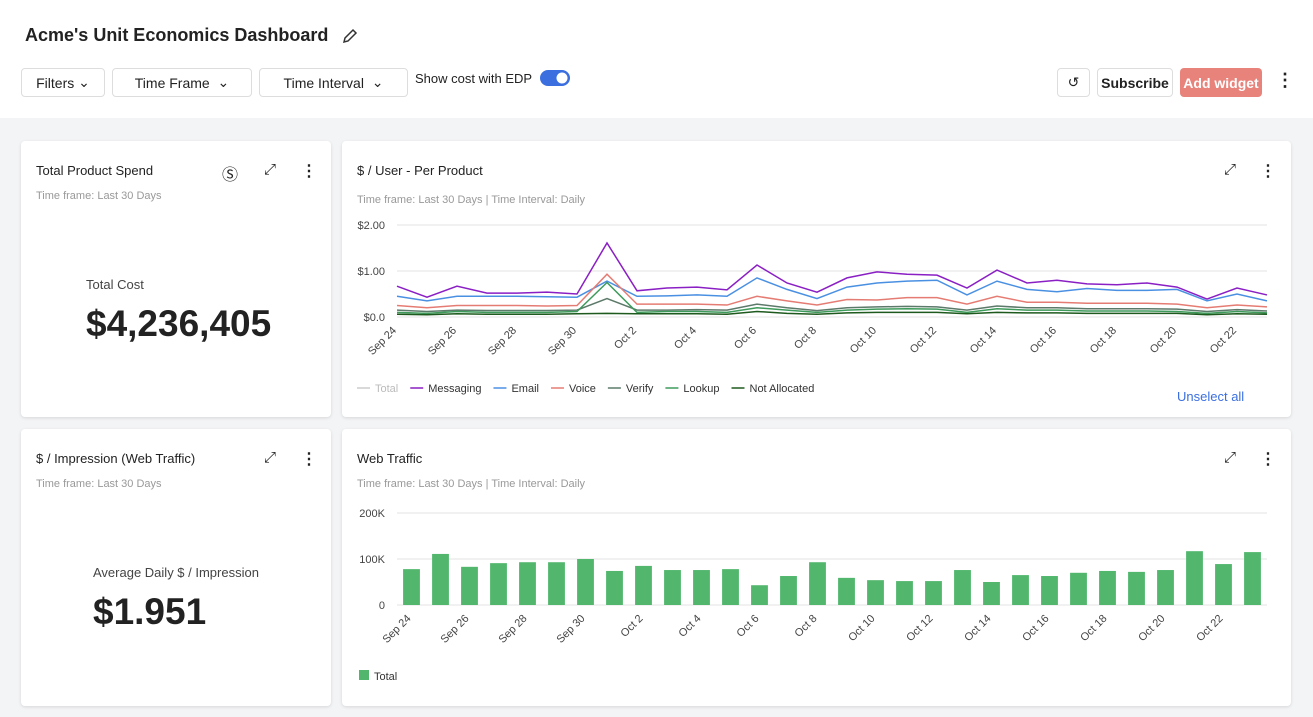 The width and height of the screenshot is (1313, 717). I want to click on legend-label: Email, so click(525, 389).